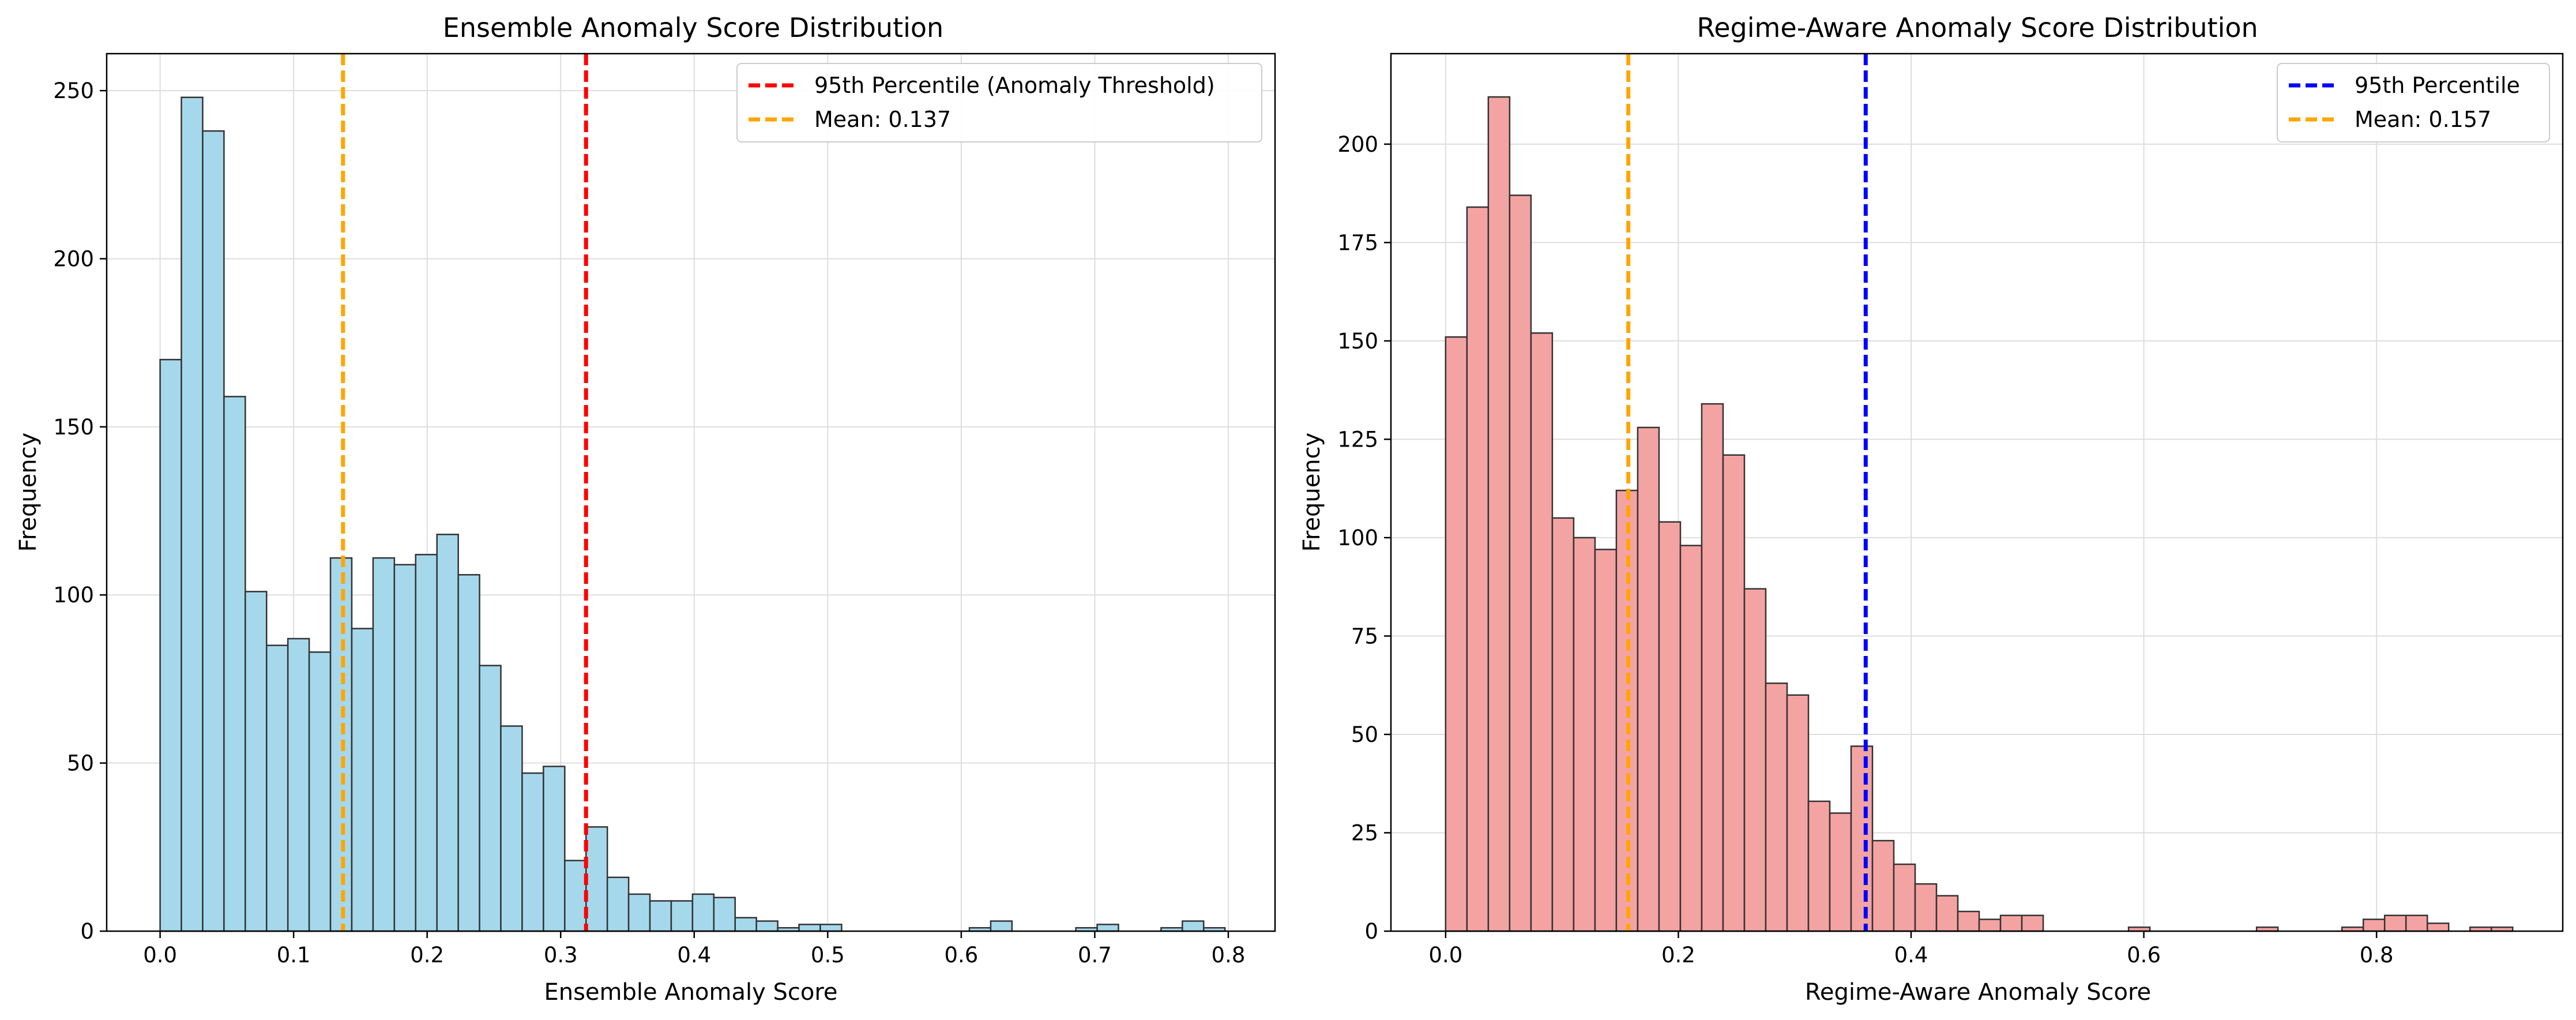 This screenshot has height=1020, width=2576. What do you see at coordinates (294, 955) in the screenshot?
I see `x-tick-label: 0.1` at bounding box center [294, 955].